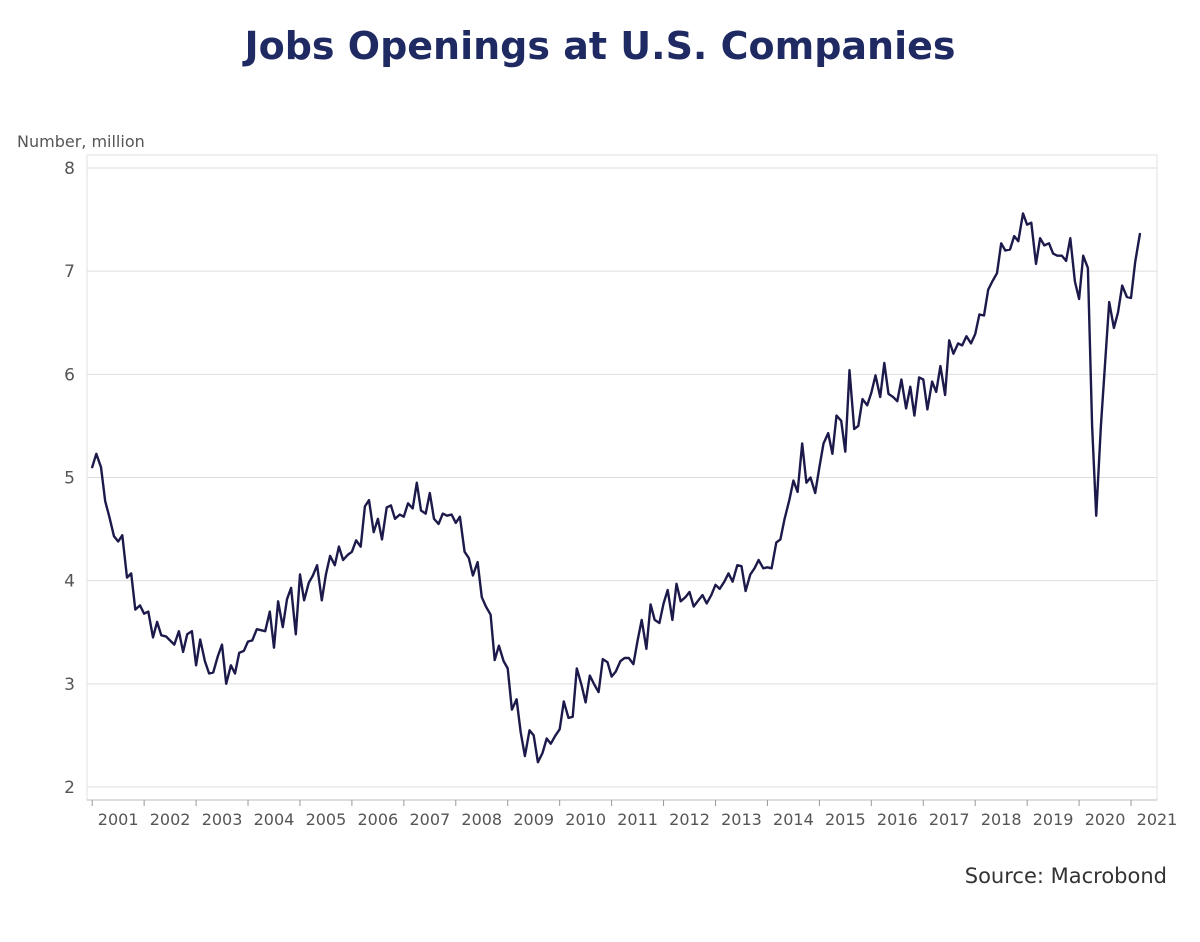 The height and width of the screenshot is (942, 1200). I want to click on x-tick-label: 2010, so click(585, 819).